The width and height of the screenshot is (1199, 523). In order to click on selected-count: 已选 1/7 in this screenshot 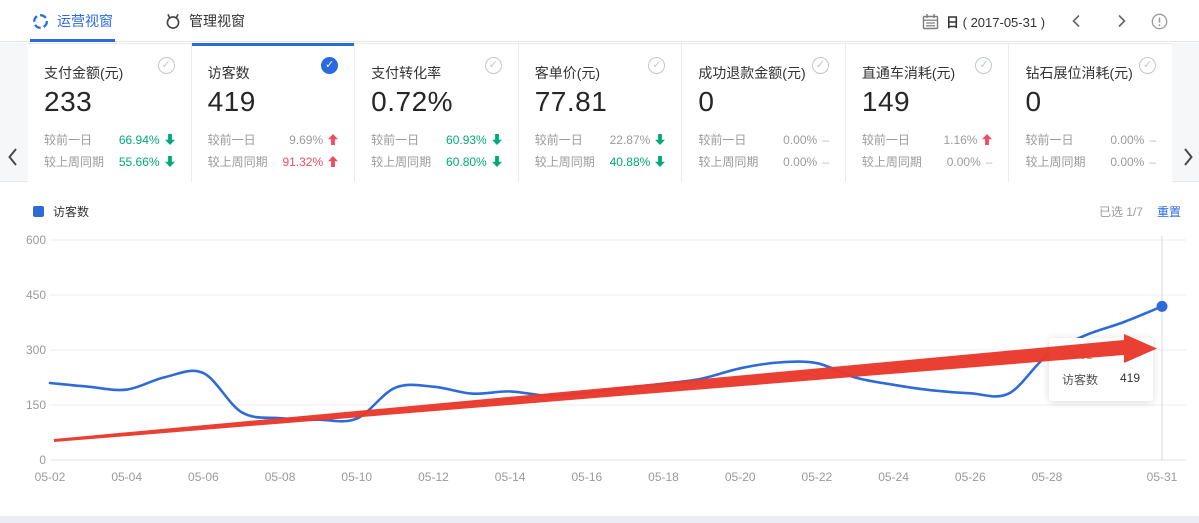, I will do `click(1120, 212)`.